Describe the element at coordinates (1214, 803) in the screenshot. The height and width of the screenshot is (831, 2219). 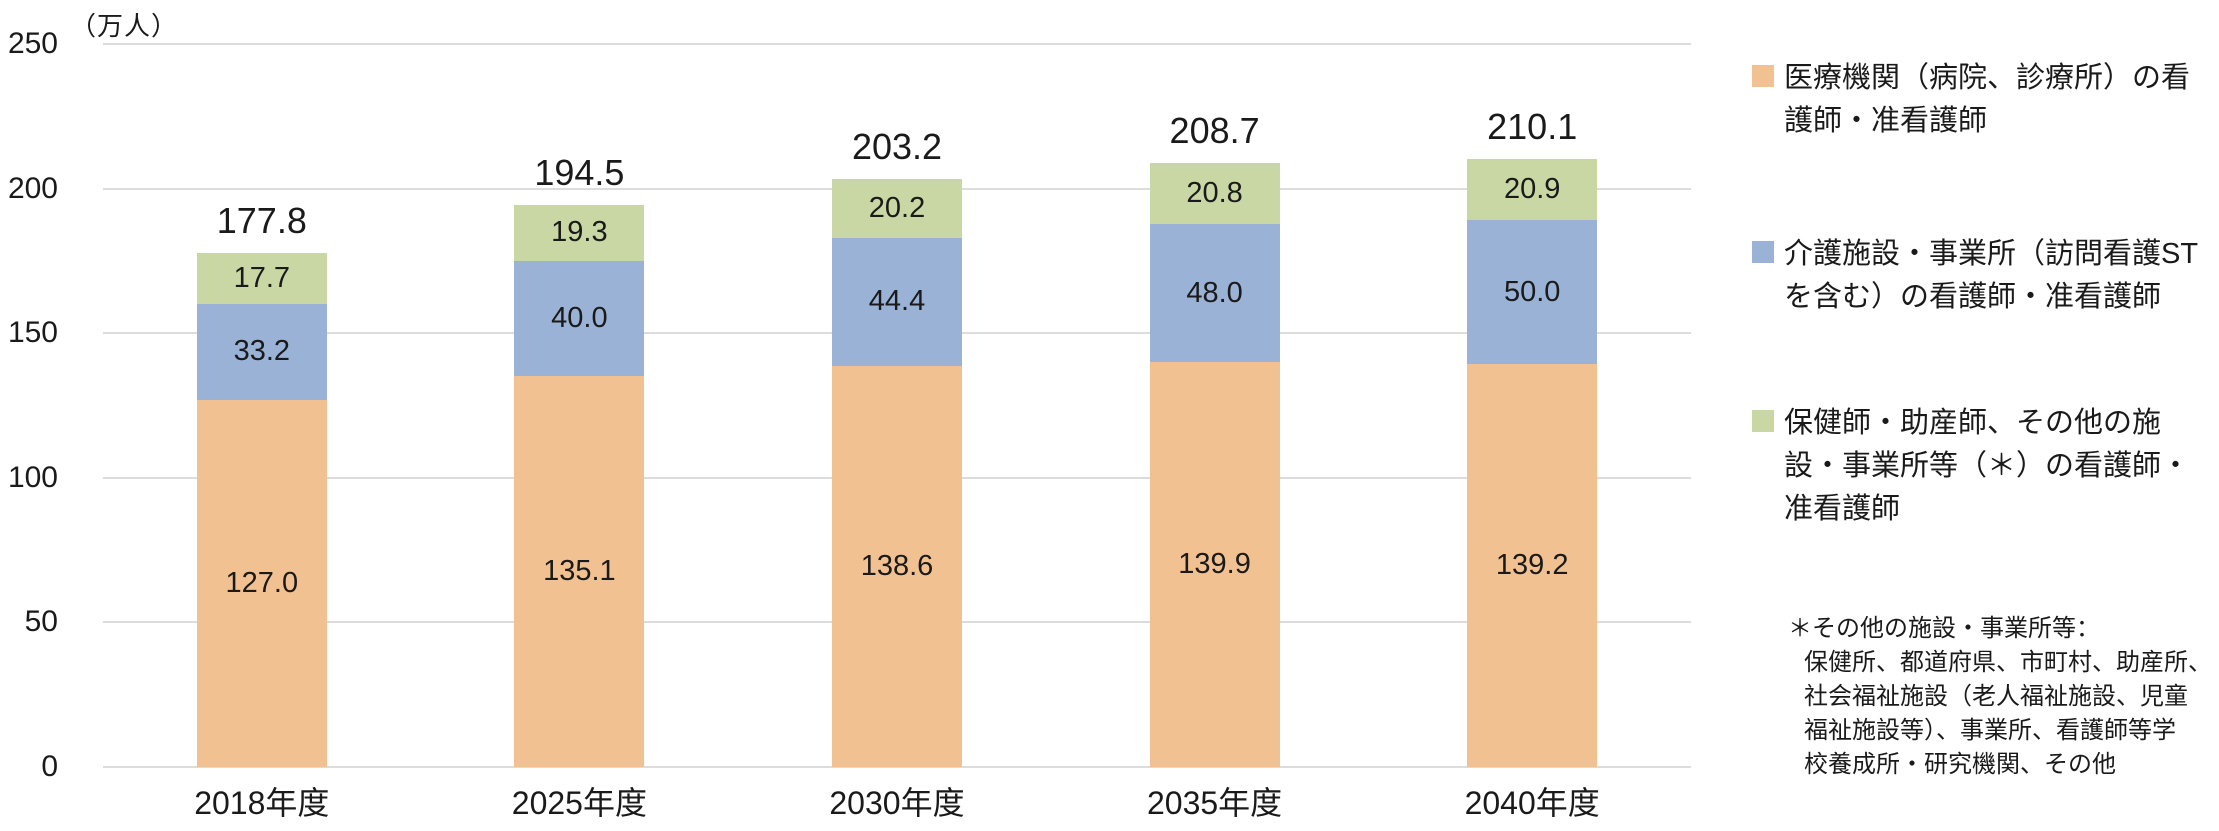
I see `x-axis-label: 2035年度` at that location.